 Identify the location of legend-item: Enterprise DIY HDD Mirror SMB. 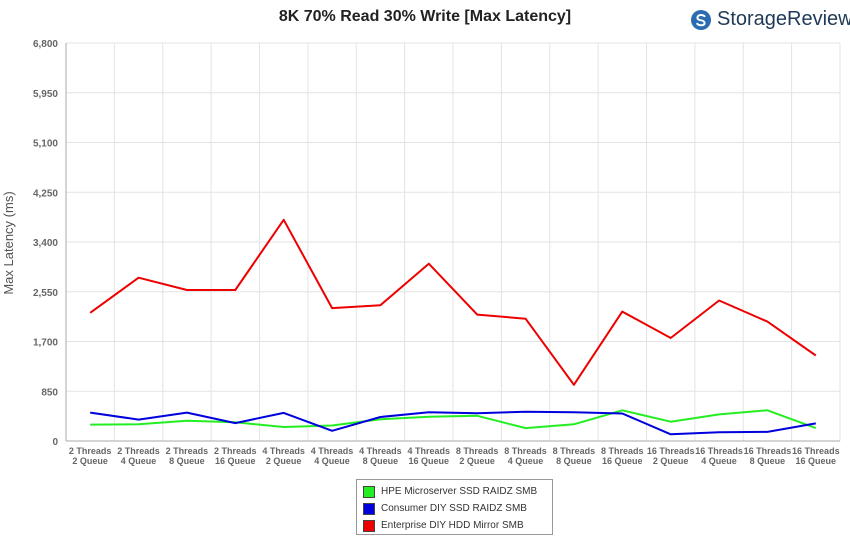
(454, 525).